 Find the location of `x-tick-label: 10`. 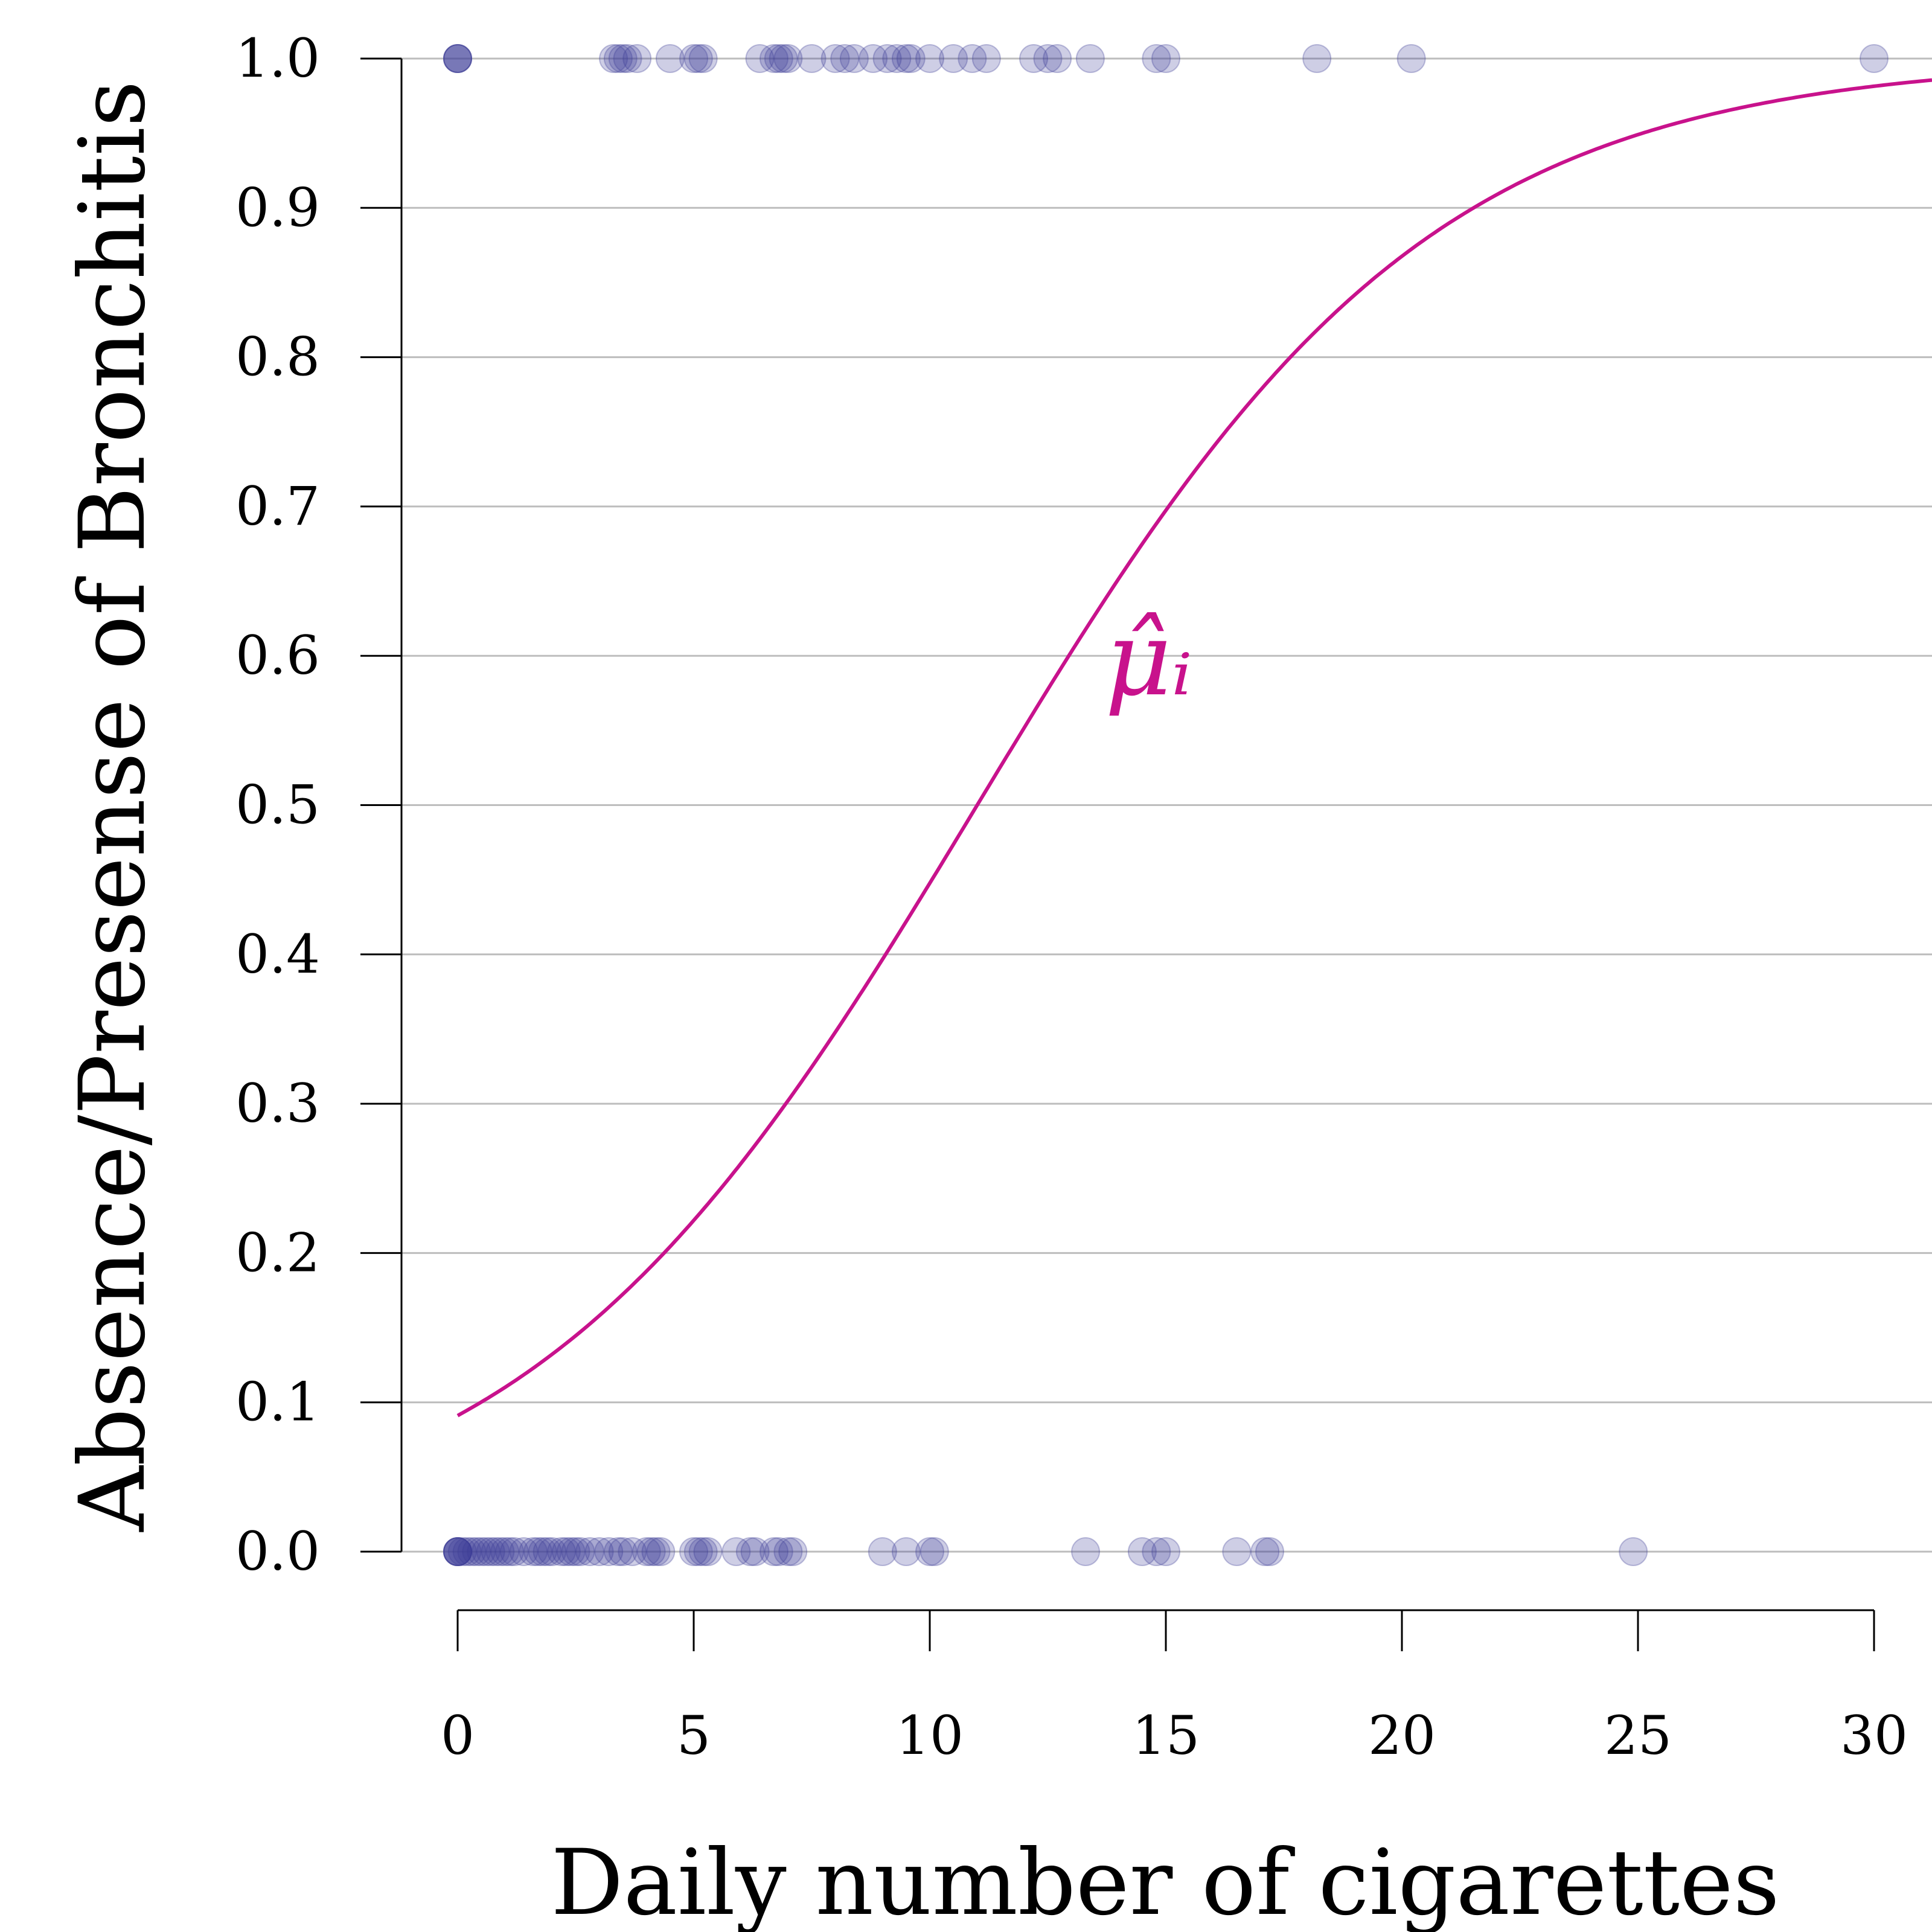

x-tick-label: 10 is located at coordinates (930, 1735).